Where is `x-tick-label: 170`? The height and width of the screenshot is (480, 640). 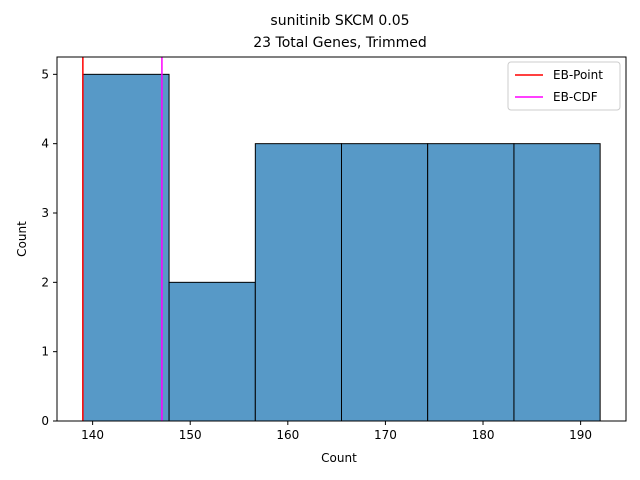
x-tick-label: 170 is located at coordinates (385, 435).